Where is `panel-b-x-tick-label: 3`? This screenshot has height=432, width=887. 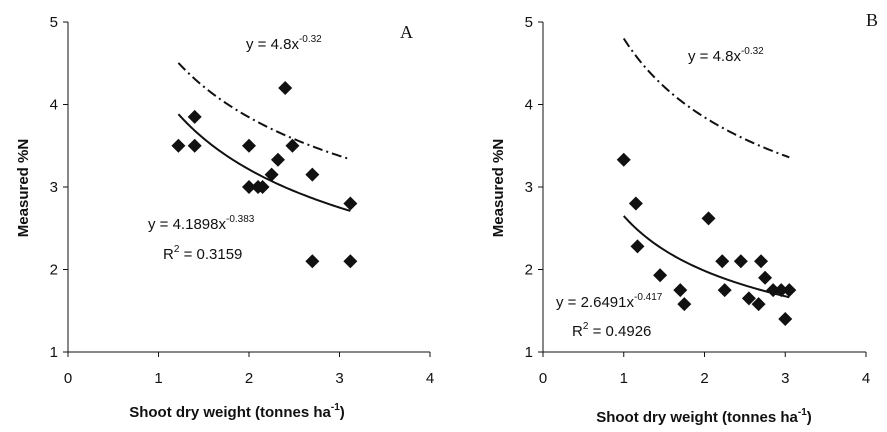
panel-b-x-tick-label: 3 is located at coordinates (785, 378).